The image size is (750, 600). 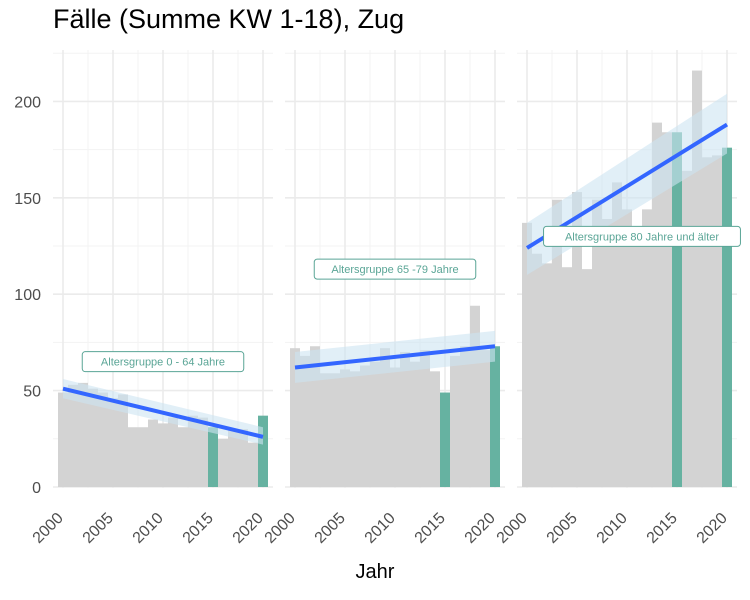 What do you see at coordinates (375, 572) in the screenshot?
I see `x-axis-title: Jahr` at bounding box center [375, 572].